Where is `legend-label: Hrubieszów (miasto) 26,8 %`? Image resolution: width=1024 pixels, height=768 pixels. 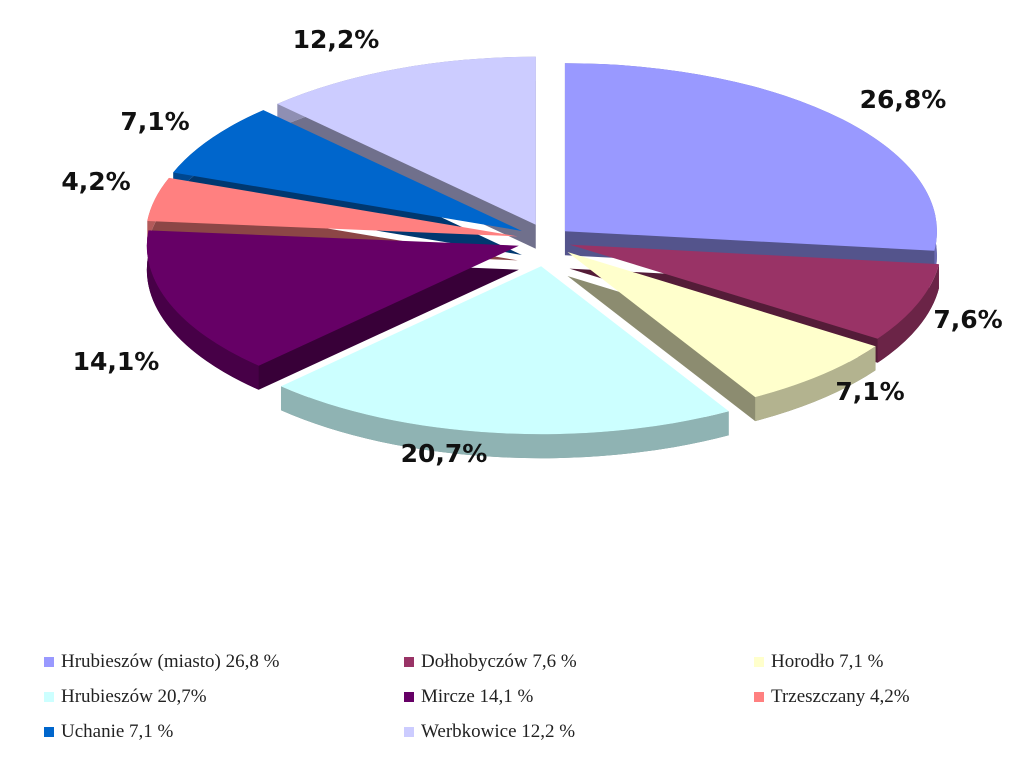
legend-label: Hrubieszów (miasto) 26,8 % is located at coordinates (170, 661).